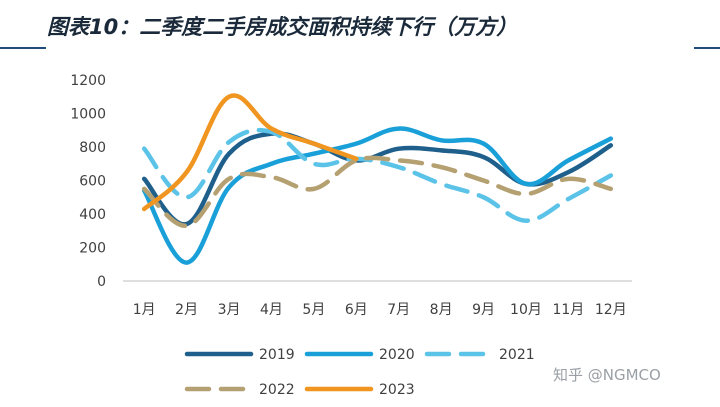  I want to click on x-tick-label: 2月, so click(186, 310).